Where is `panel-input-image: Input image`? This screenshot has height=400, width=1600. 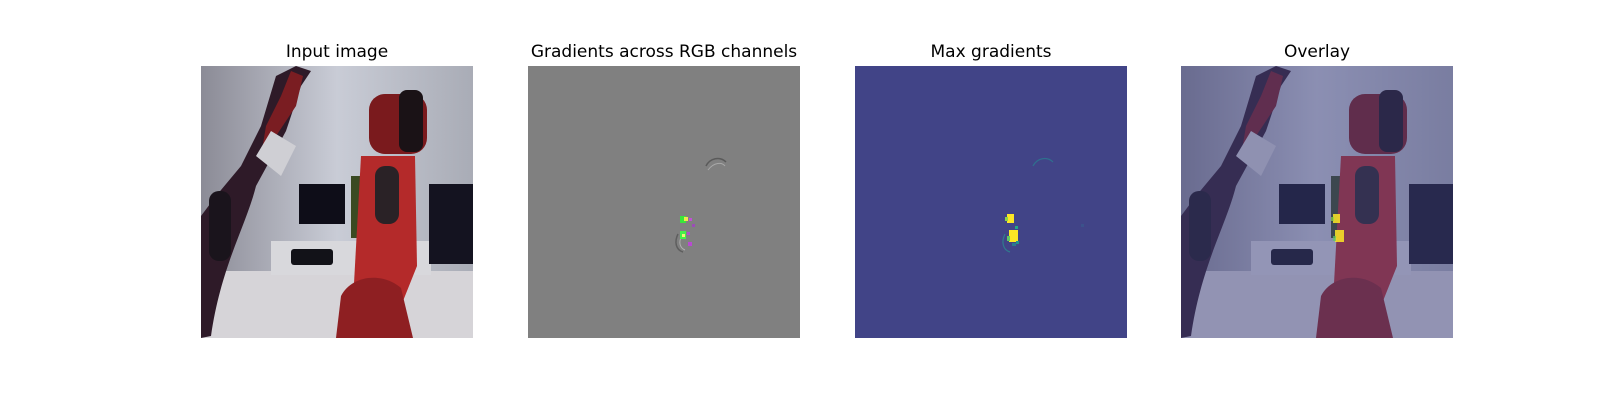 panel-input-image: Input image is located at coordinates (337, 189).